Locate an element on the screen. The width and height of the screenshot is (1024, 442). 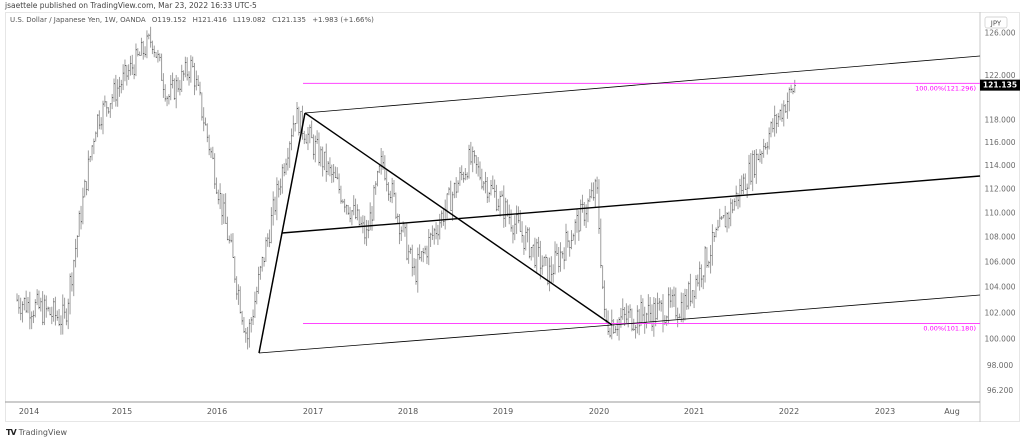
fib-label-0: 0.00%(101.180) is located at coordinates (949, 328).